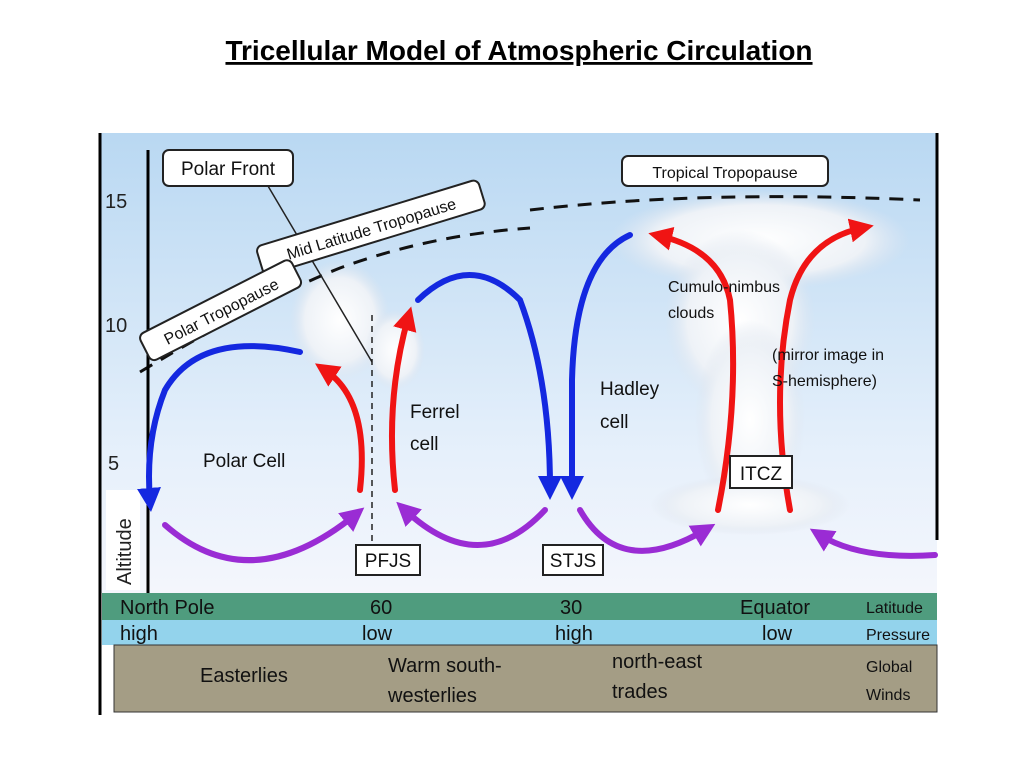 The width and height of the screenshot is (1024, 768). I want to click on altitude-tick: 5, so click(113, 464).